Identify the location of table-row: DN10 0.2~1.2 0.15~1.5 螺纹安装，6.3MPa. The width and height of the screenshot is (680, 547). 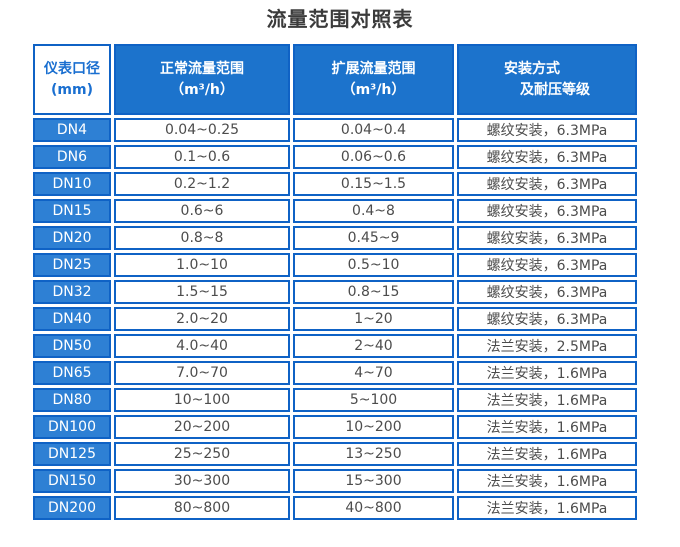
(335, 184).